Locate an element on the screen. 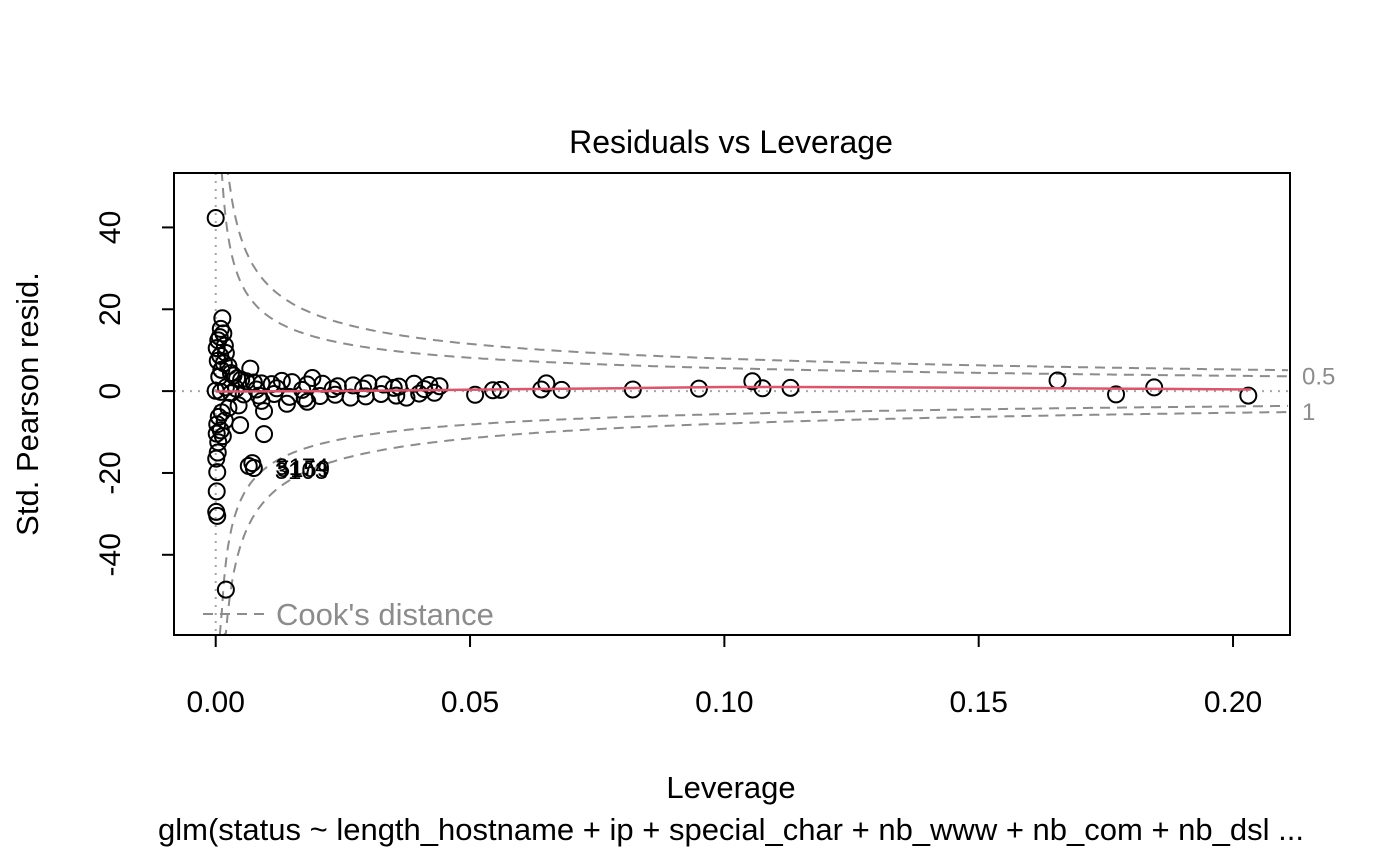 Image resolution: width=1379 pixels, height=852 pixels. cook-level-labels: 0.51 is located at coordinates (1318, 394).